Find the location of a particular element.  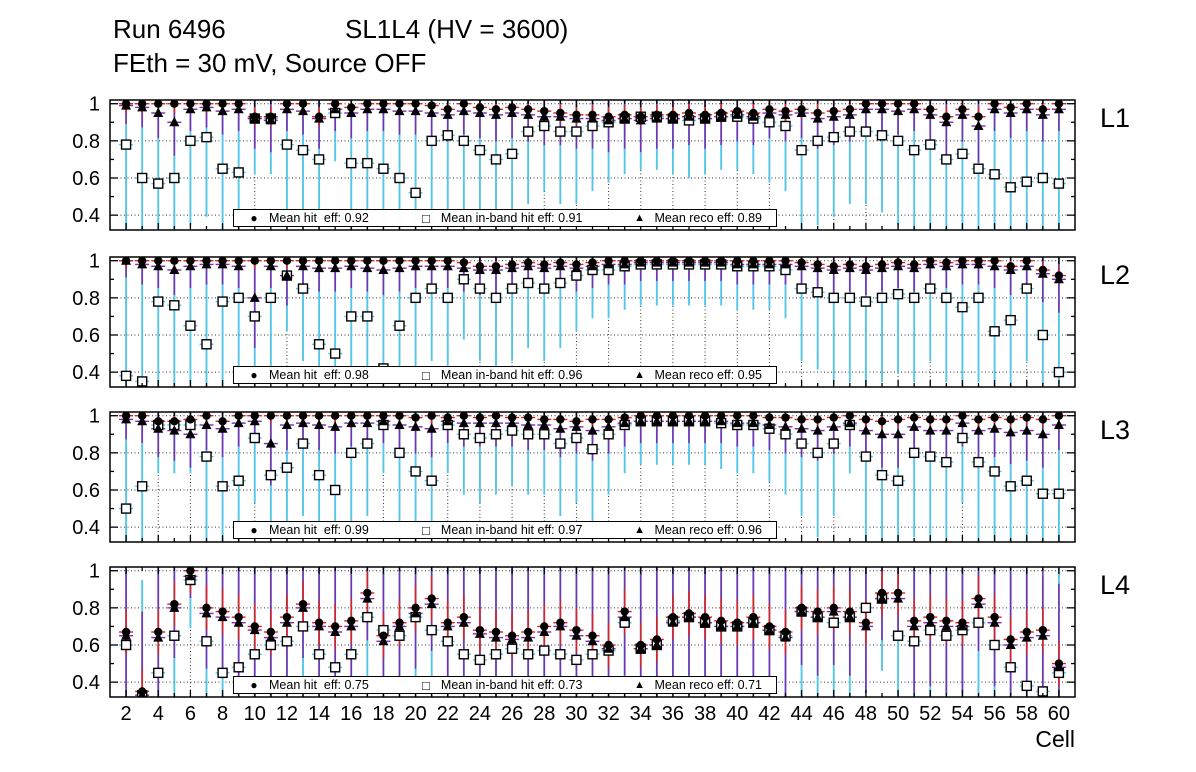

x-tick-label: 22 is located at coordinates (448, 714).